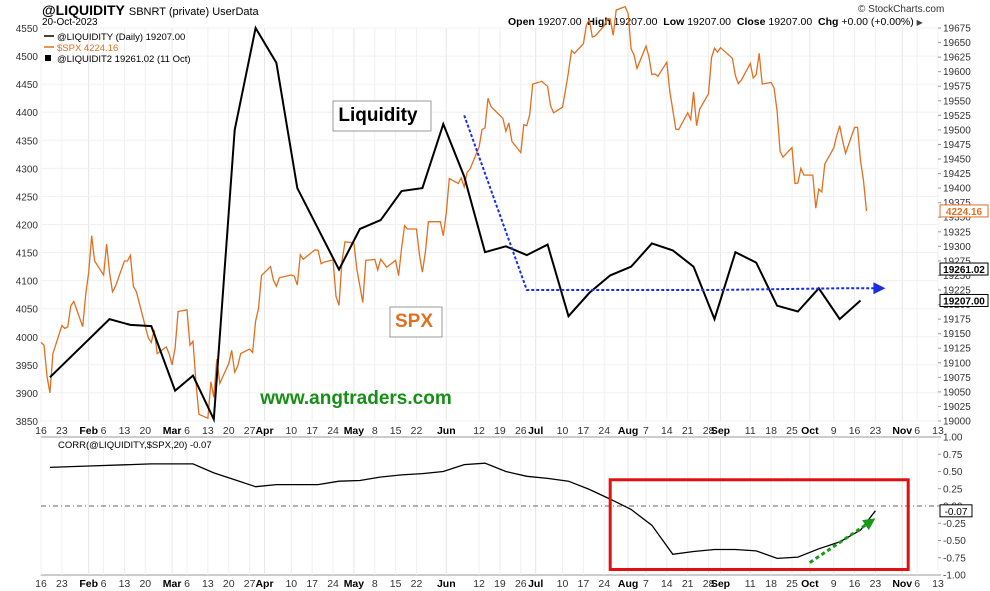 Image resolution: width=990 pixels, height=591 pixels. I want to click on left-axis-tick-label: 4200, so click(27, 226).